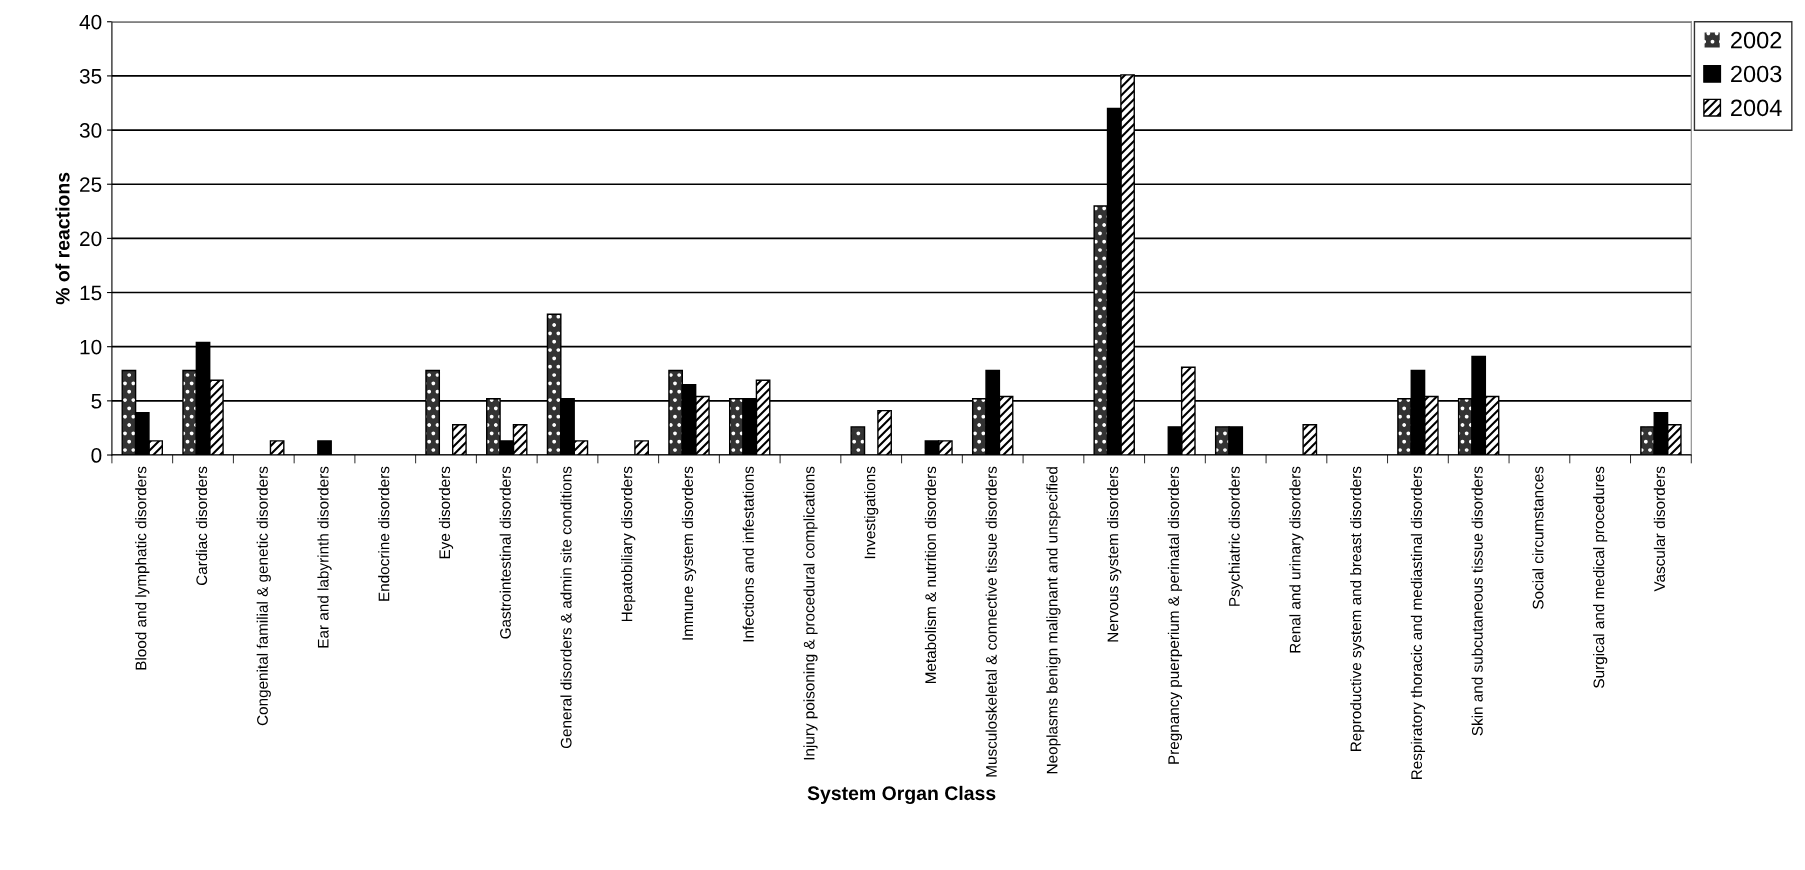 The image size is (1805, 870). What do you see at coordinates (62, 238) in the screenshot?
I see `y-axis-title: % of reactions` at bounding box center [62, 238].